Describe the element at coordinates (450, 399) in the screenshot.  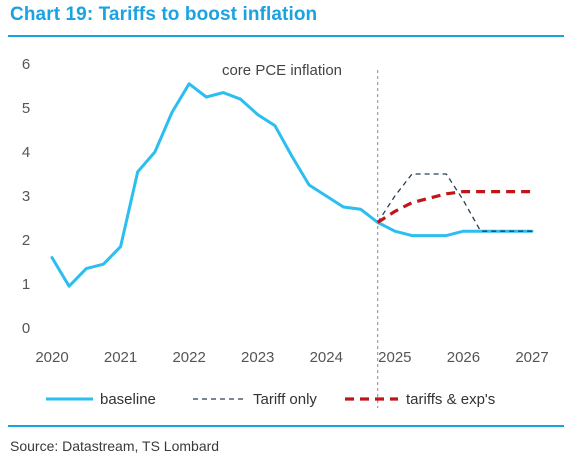
I see `legend-label: tariffs & exp's` at that location.